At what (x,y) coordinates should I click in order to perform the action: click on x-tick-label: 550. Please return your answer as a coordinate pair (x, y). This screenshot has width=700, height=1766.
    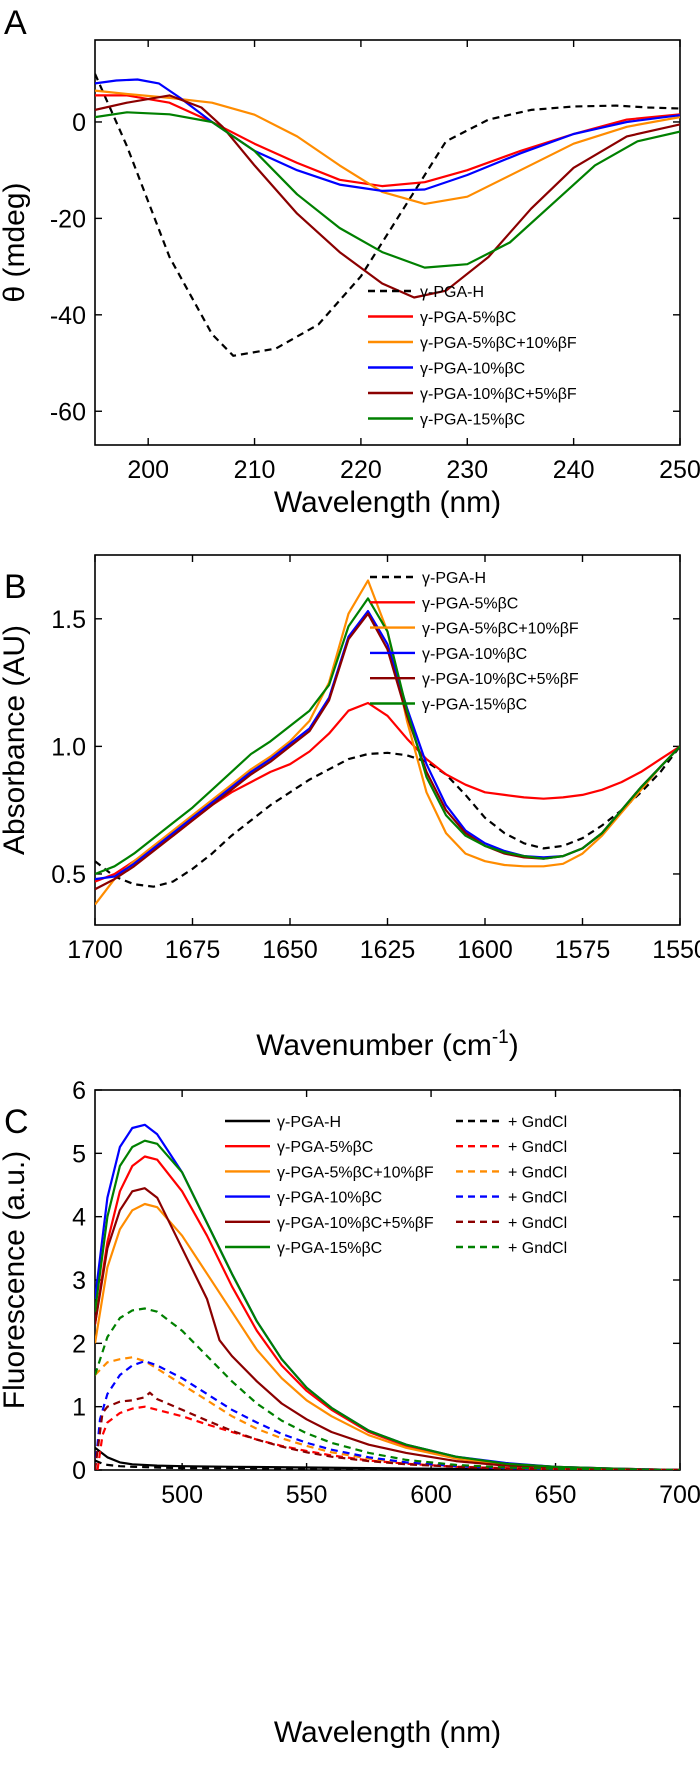
    Looking at the image, I should click on (307, 1495).